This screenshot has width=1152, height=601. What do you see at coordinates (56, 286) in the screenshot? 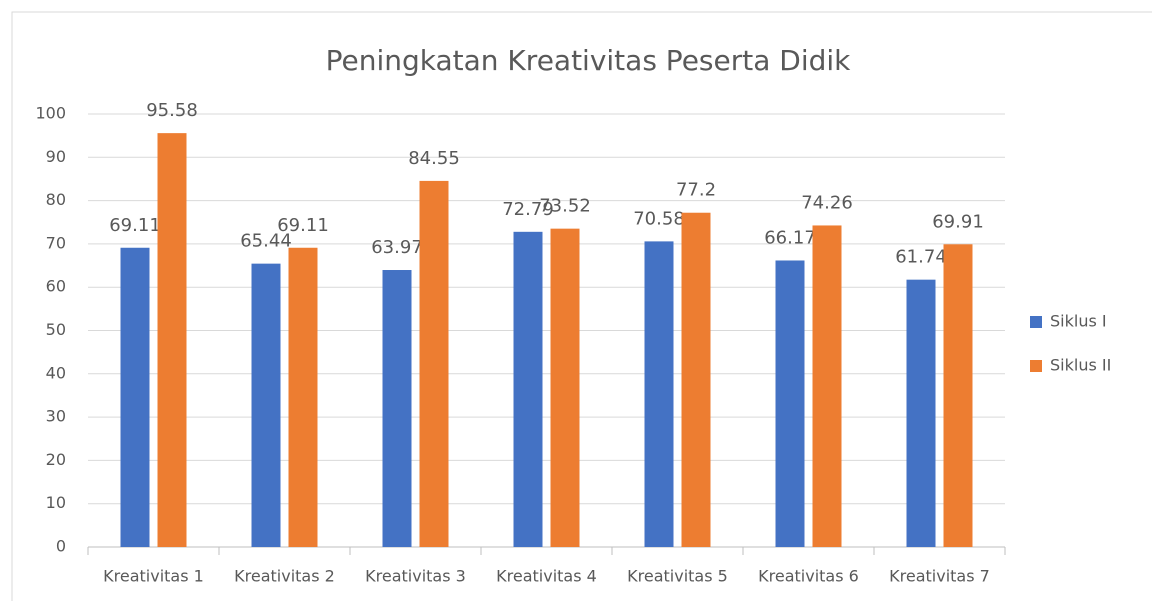
I see `y-tick-label: 60` at bounding box center [56, 286].